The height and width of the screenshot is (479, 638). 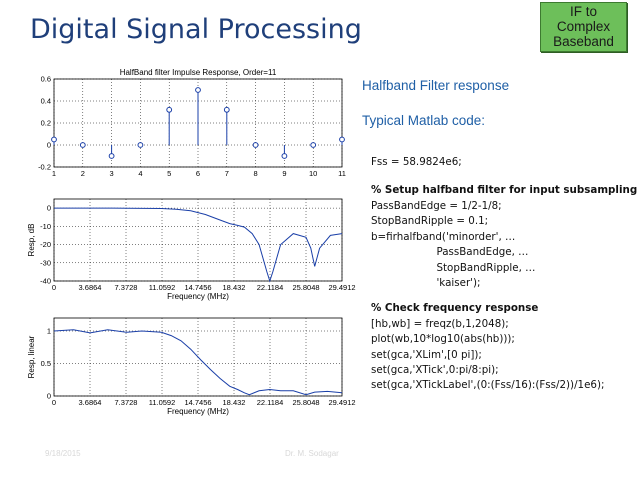 What do you see at coordinates (256, 173) in the screenshot?
I see `x-tick-label: 8` at bounding box center [256, 173].